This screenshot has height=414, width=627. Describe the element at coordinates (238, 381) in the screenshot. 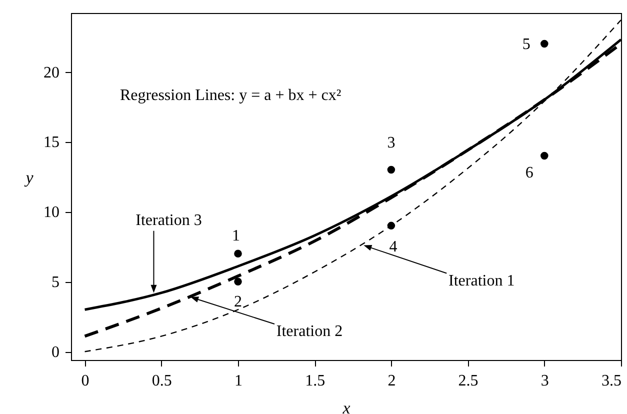

I see `x-tick-label: 1` at that location.